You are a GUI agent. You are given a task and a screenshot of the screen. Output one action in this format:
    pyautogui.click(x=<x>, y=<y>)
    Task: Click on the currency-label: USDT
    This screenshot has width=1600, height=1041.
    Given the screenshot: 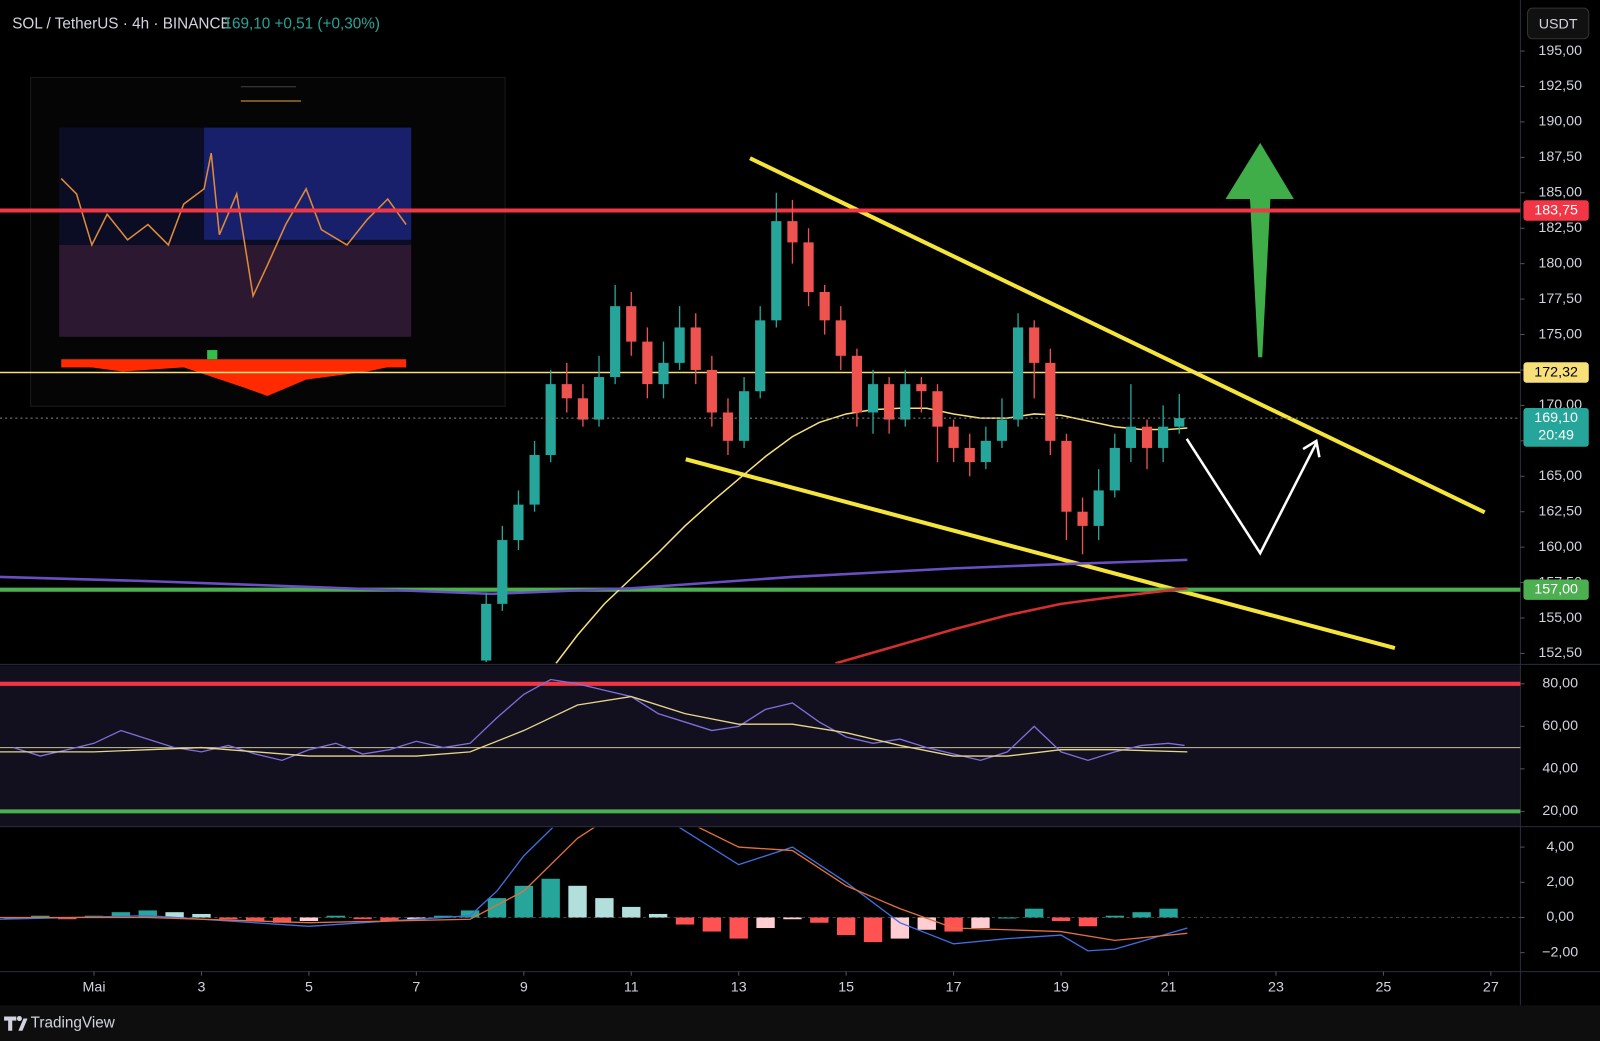 What is the action you would take?
    pyautogui.click(x=1558, y=24)
    